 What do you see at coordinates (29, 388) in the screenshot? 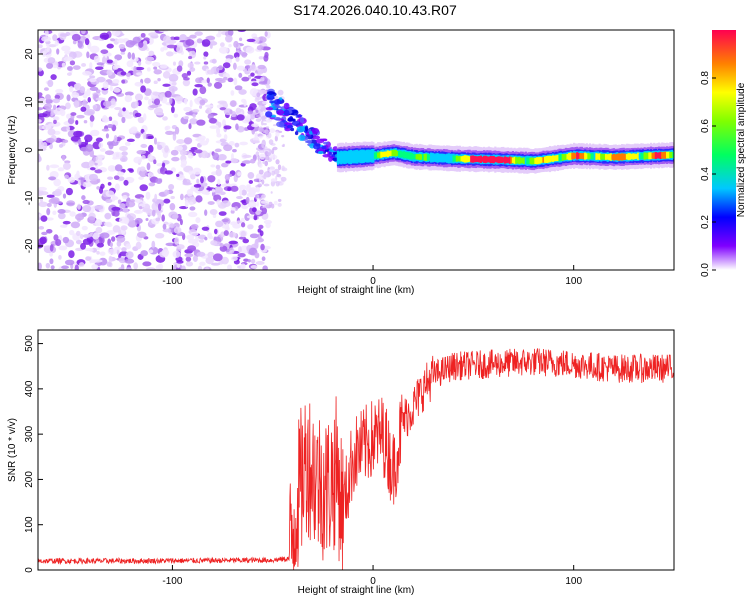
I see `y-tick-label: 400` at bounding box center [29, 388].